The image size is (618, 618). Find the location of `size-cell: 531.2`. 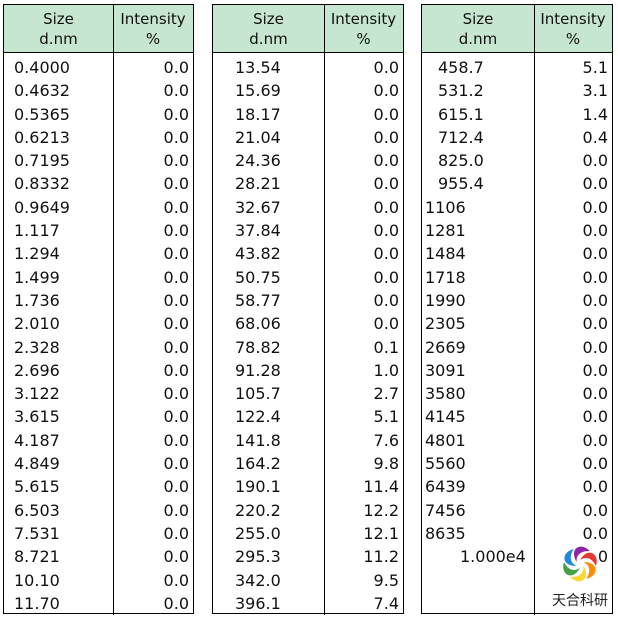

size-cell: 531.2 is located at coordinates (461, 91).